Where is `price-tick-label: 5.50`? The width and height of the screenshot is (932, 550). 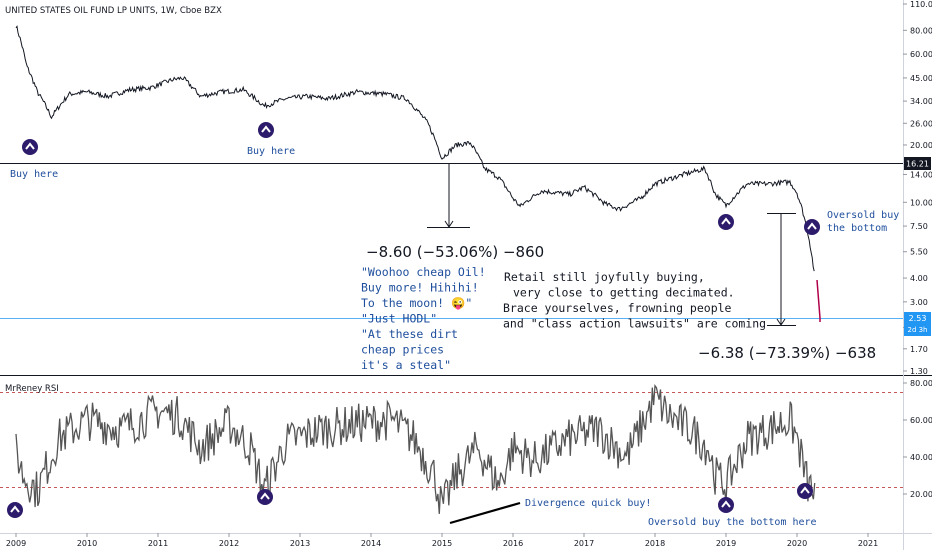 price-tick-label: 5.50 is located at coordinates (919, 252).